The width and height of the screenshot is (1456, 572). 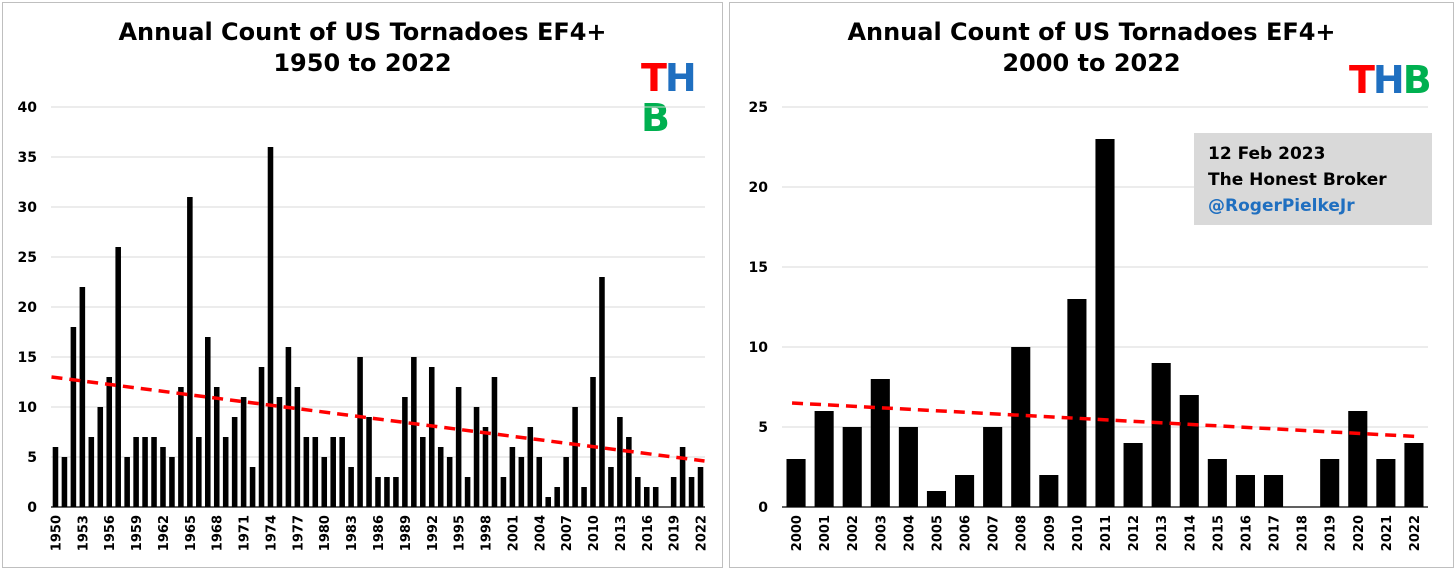 What do you see at coordinates (880, 443) in the screenshot?
I see `bar-2003` at bounding box center [880, 443].